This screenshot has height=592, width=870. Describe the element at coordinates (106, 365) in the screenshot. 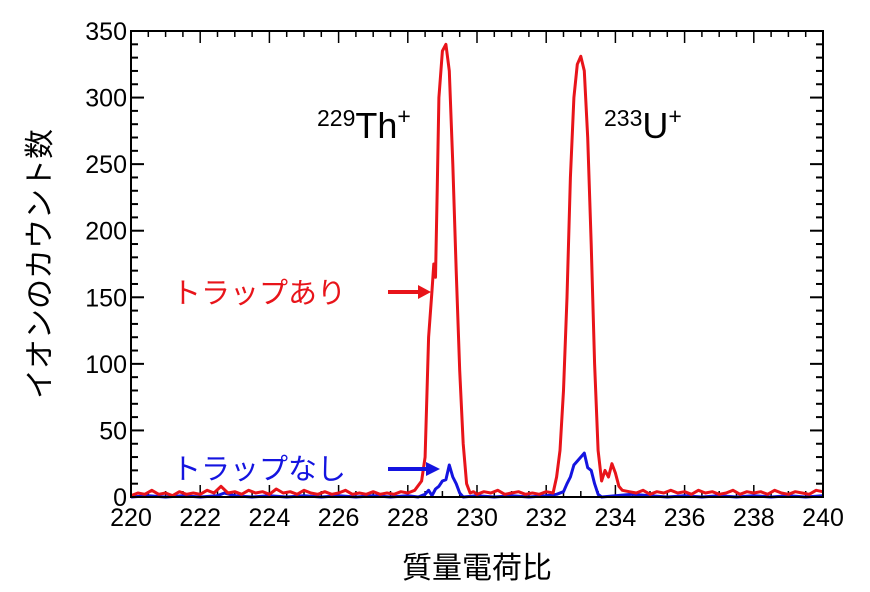

I see `y-tick-label: 100` at that location.